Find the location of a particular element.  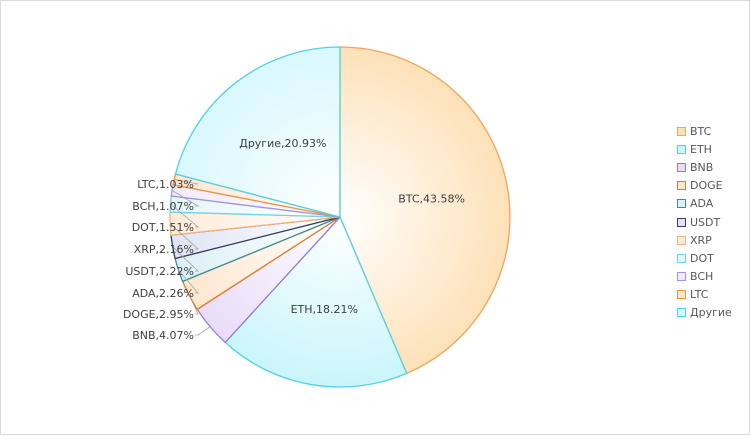

data-label-doge: DOGE,2.95% is located at coordinates (158, 314).